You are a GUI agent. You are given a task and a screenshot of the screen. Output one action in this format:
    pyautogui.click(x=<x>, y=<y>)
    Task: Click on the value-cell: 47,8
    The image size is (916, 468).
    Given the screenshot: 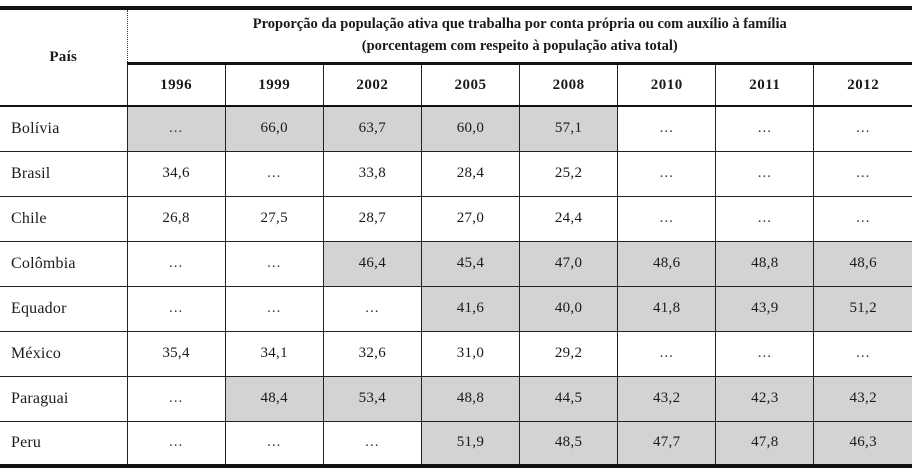 What is the action you would take?
    pyautogui.click(x=764, y=443)
    